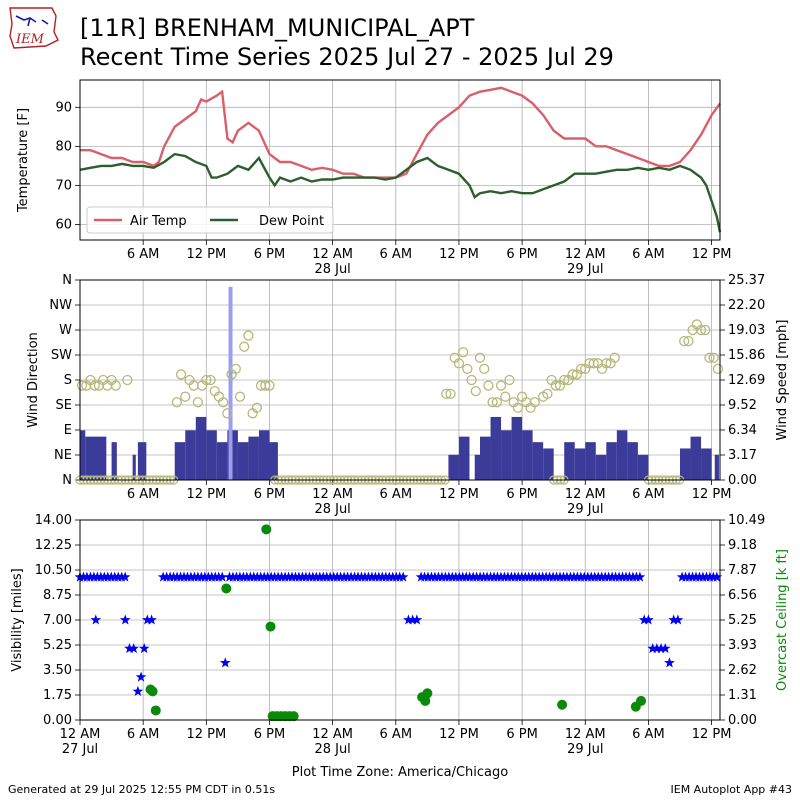 The width and height of the screenshot is (800, 800). Describe the element at coordinates (782, 380) in the screenshot. I see `wind-speed-axis-label: Wind Speed [mph]` at that location.